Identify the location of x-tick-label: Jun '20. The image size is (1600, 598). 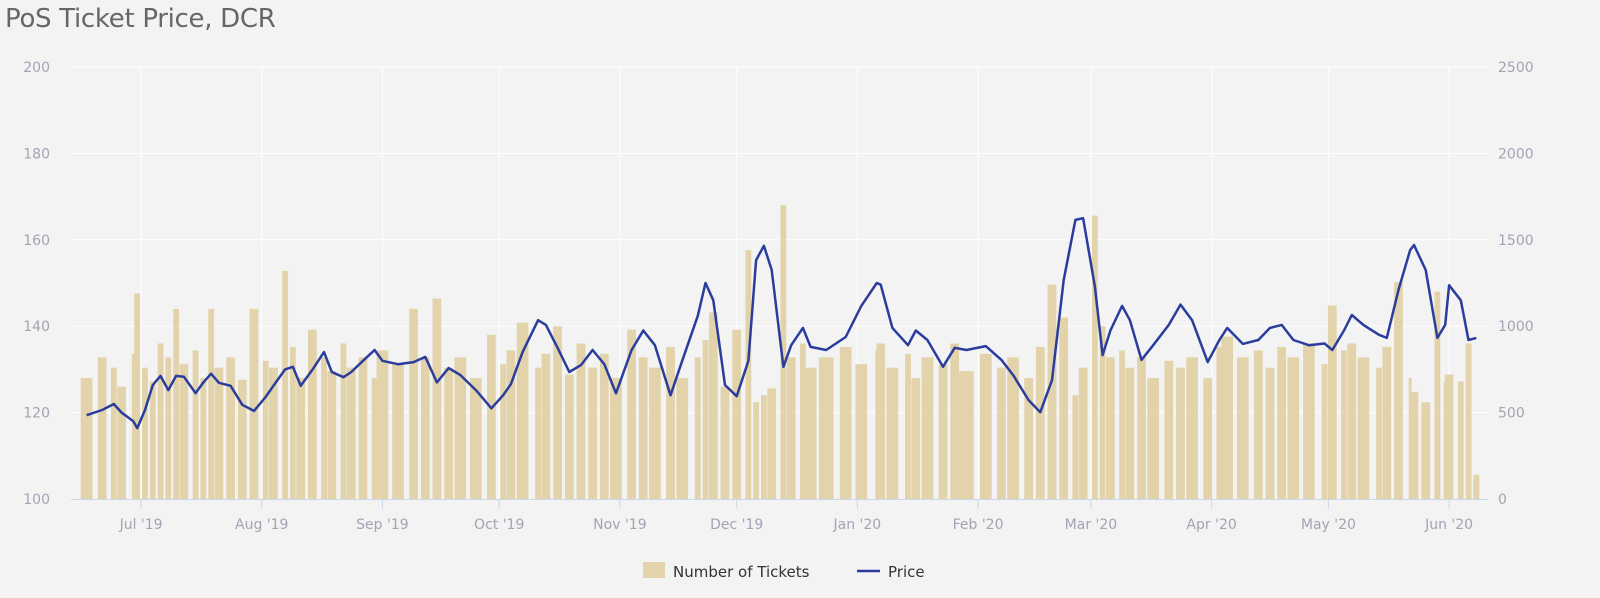
(1448, 525).